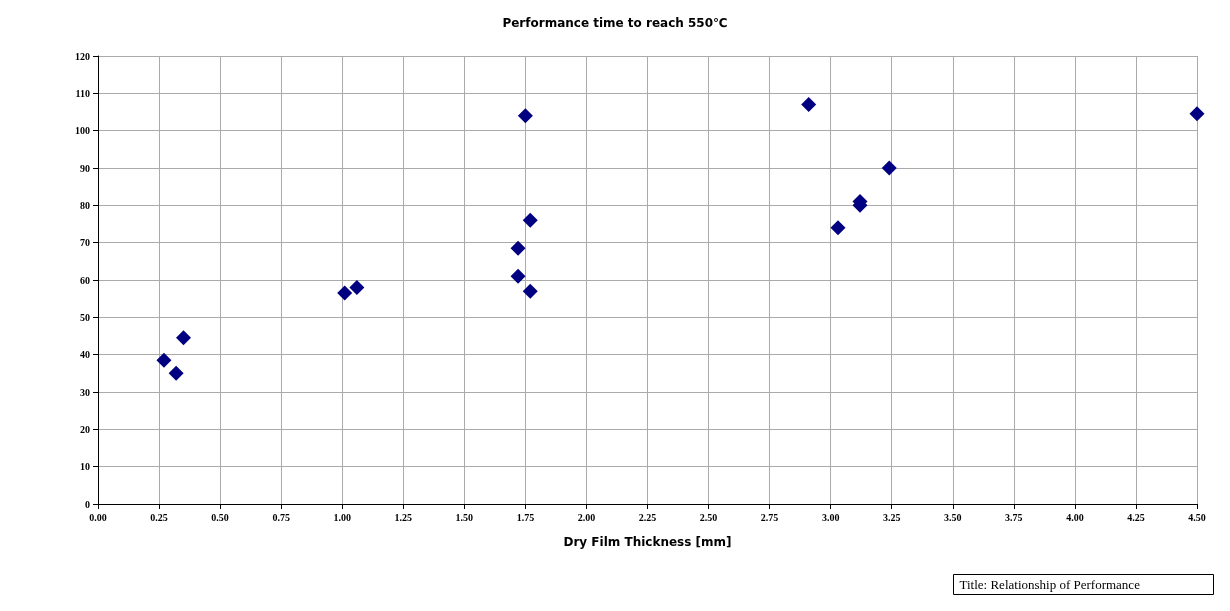 The width and height of the screenshot is (1230, 611). What do you see at coordinates (830, 517) in the screenshot?
I see `x-tick-label: 3.00` at bounding box center [830, 517].